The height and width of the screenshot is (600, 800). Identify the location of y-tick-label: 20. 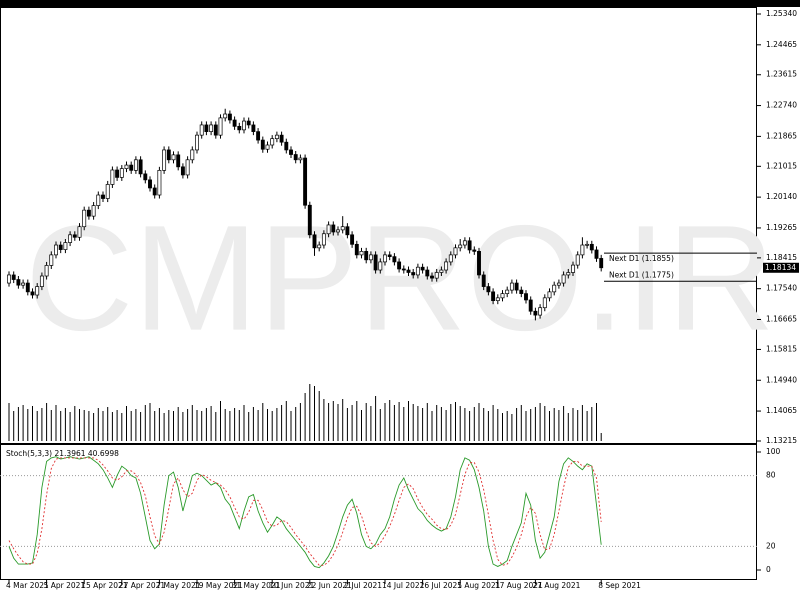
(771, 545).